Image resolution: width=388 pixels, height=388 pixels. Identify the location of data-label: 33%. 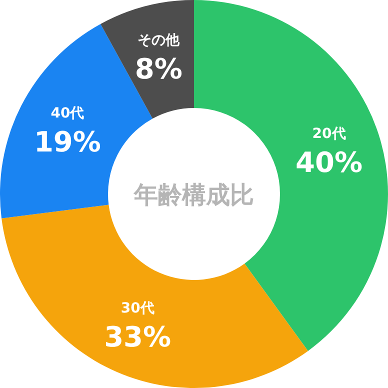
(138, 337).